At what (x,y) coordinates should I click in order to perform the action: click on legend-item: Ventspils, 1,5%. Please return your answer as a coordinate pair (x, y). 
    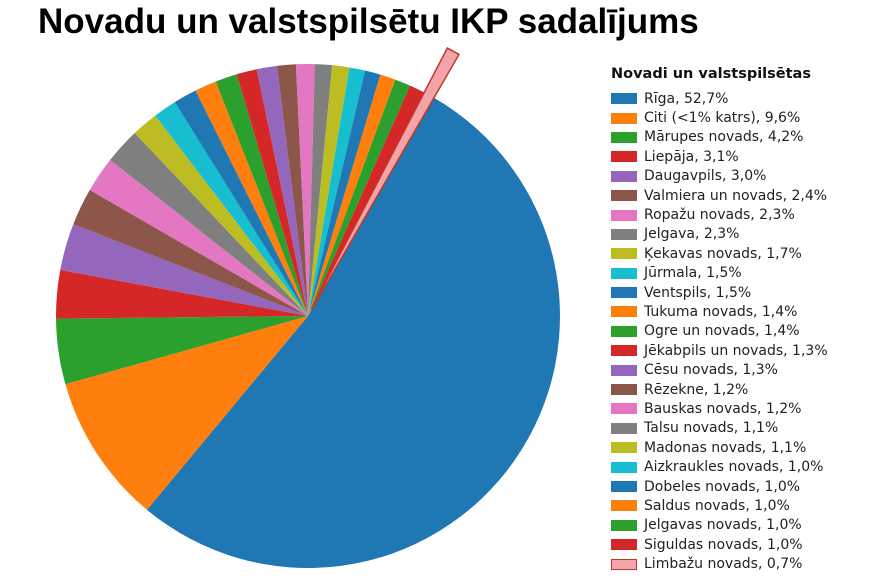
    Looking at the image, I should click on (738, 292).